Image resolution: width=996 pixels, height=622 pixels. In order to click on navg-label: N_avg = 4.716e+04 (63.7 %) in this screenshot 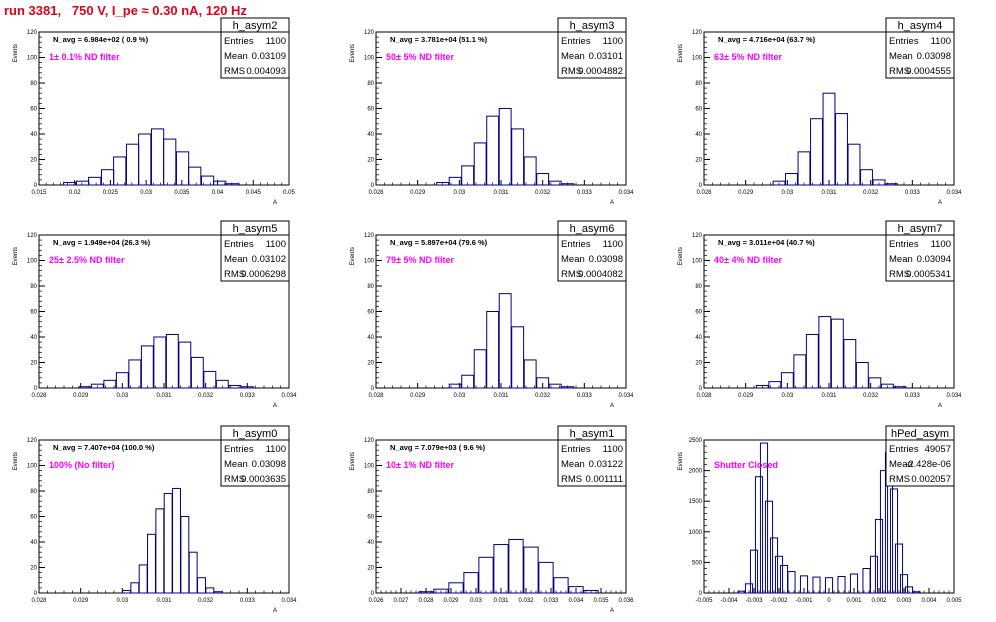, I will do `click(767, 39)`.